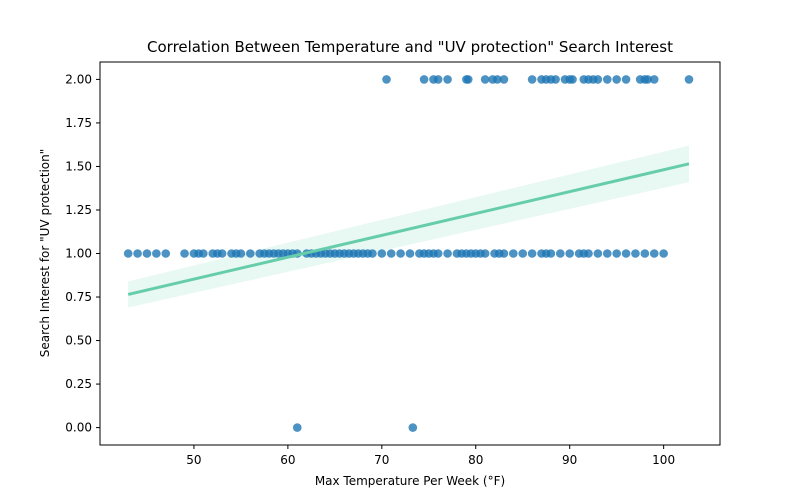 This screenshot has height=500, width=800. What do you see at coordinates (78, 341) in the screenshot?
I see `y-tick-label: 0.50` at bounding box center [78, 341].